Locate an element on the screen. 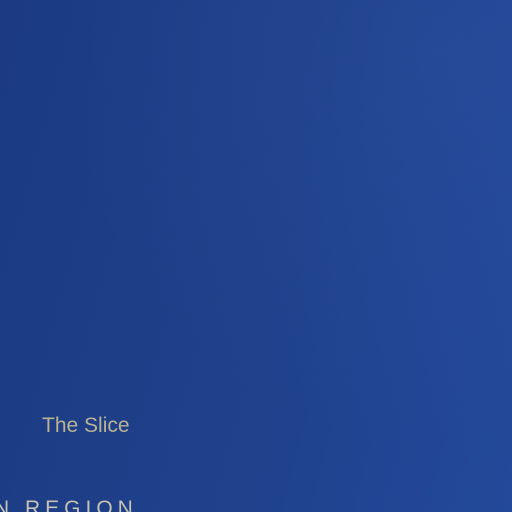 This screenshot has height=512, width=512. region-label: N REGION is located at coordinates (69, 504).